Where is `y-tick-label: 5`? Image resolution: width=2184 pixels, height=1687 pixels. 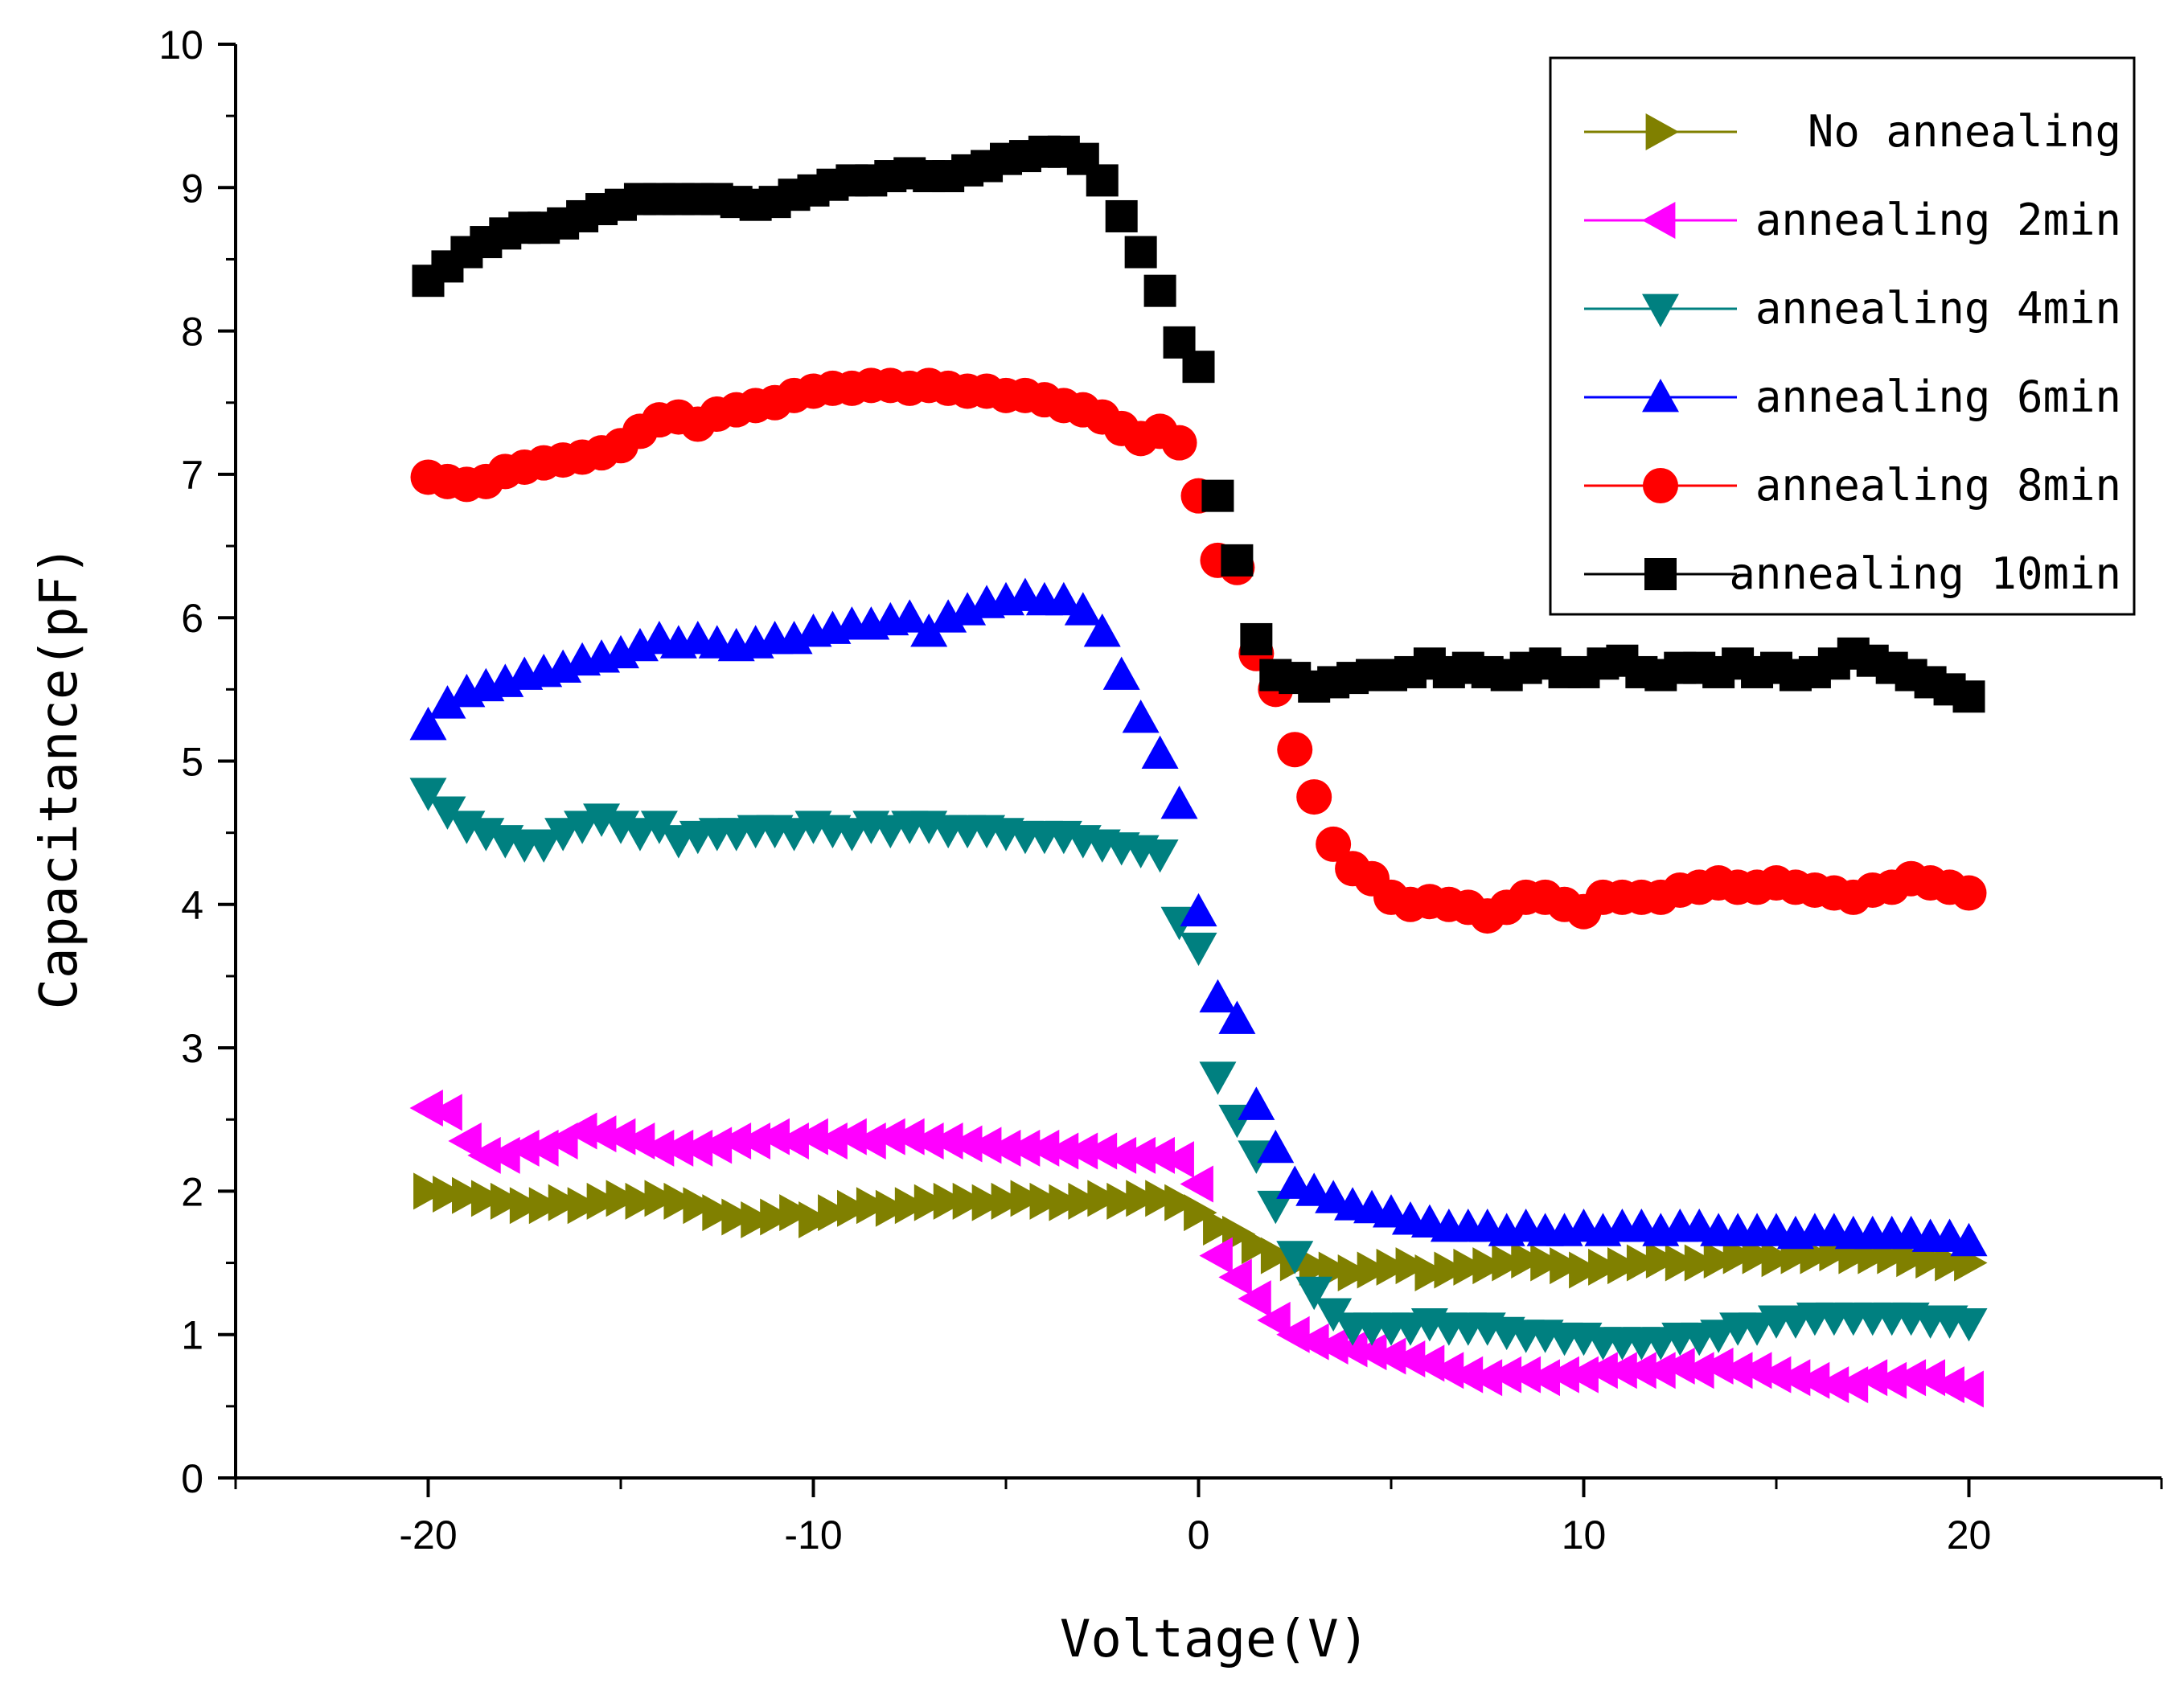
y-tick-label: 5 is located at coordinates (192, 763).